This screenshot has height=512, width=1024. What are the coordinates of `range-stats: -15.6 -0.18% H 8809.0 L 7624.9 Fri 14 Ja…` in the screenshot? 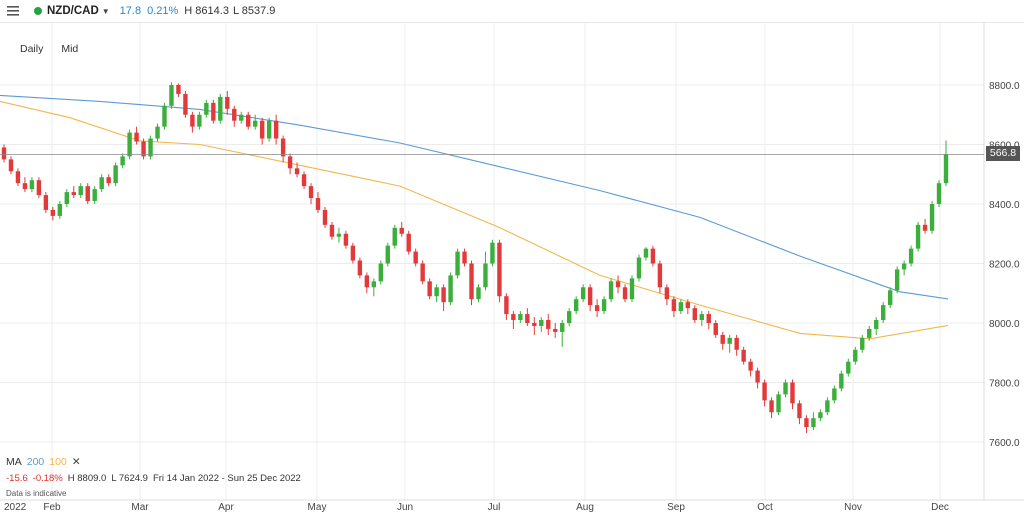 It's located at (153, 478).